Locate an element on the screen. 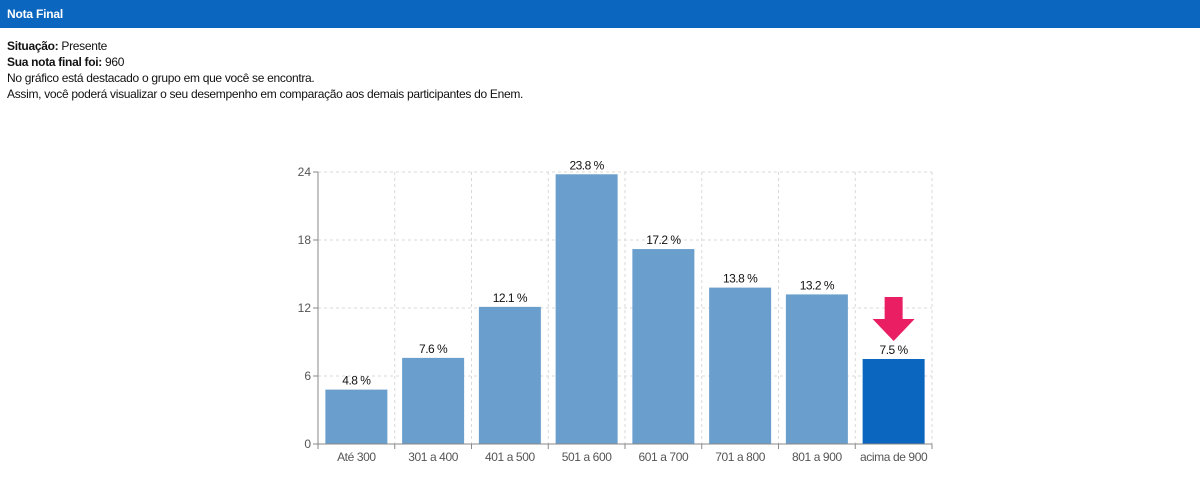 This screenshot has height=487, width=1200. y-tick-label: 18 is located at coordinates (305, 240).